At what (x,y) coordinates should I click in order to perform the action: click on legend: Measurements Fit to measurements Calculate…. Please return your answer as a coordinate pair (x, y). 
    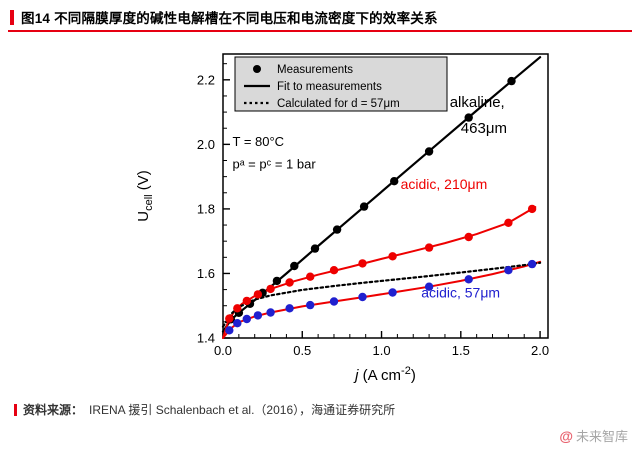
    Looking at the image, I should click on (341, 84).